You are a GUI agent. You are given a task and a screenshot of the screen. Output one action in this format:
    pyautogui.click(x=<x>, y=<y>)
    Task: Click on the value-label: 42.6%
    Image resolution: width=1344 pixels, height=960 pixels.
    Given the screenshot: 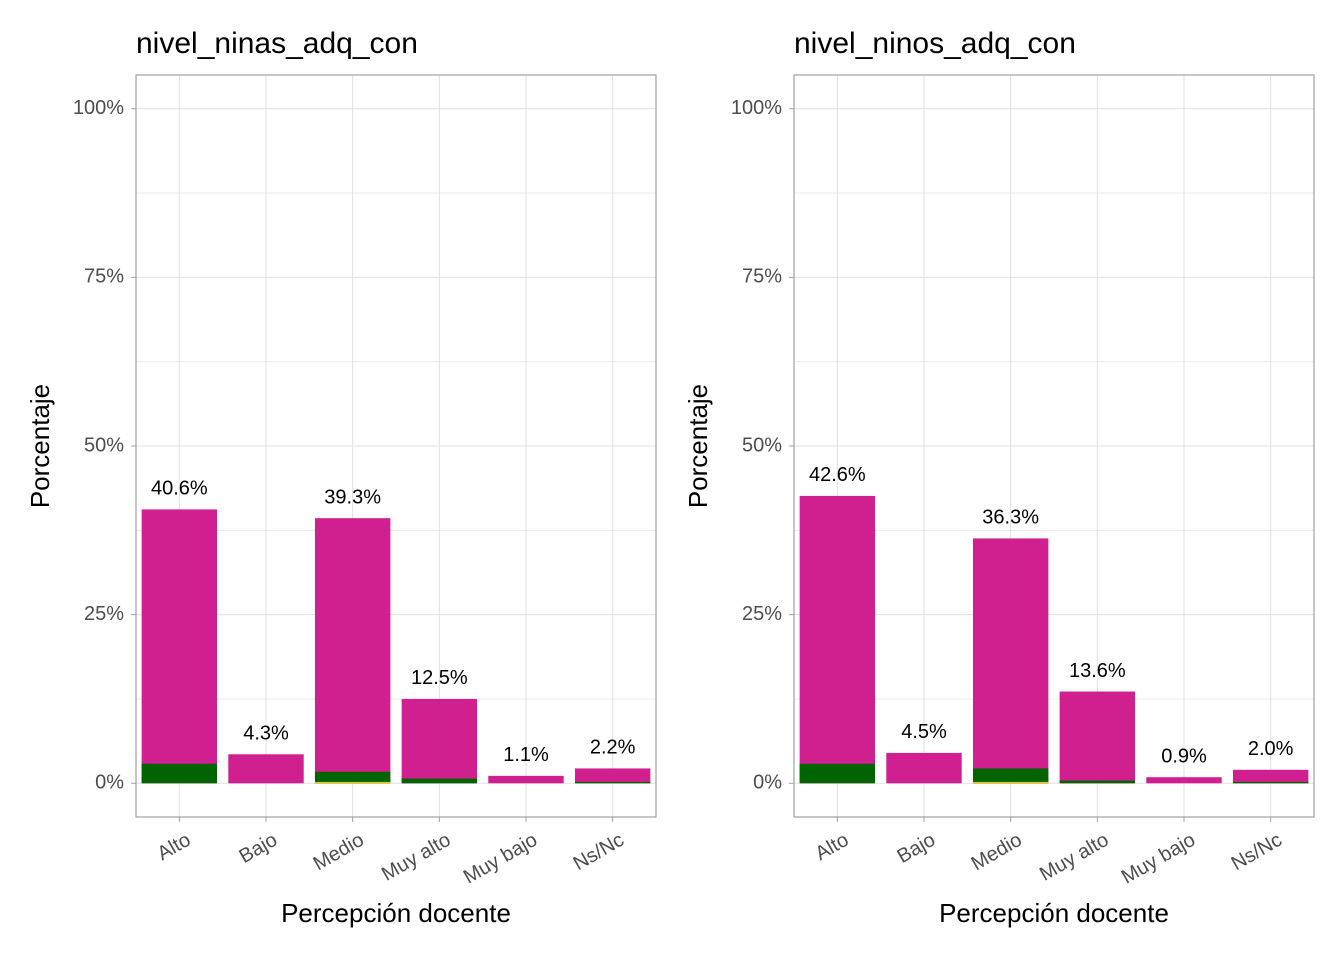 What is the action you would take?
    pyautogui.click(x=837, y=475)
    